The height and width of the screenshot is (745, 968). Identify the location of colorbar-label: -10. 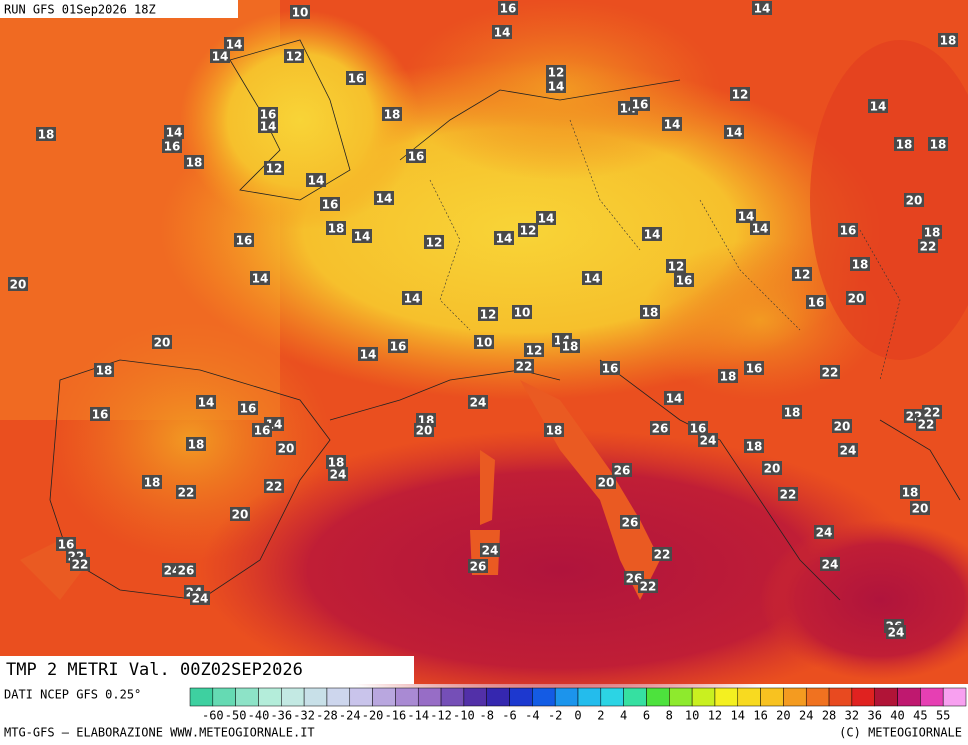
(464, 716).